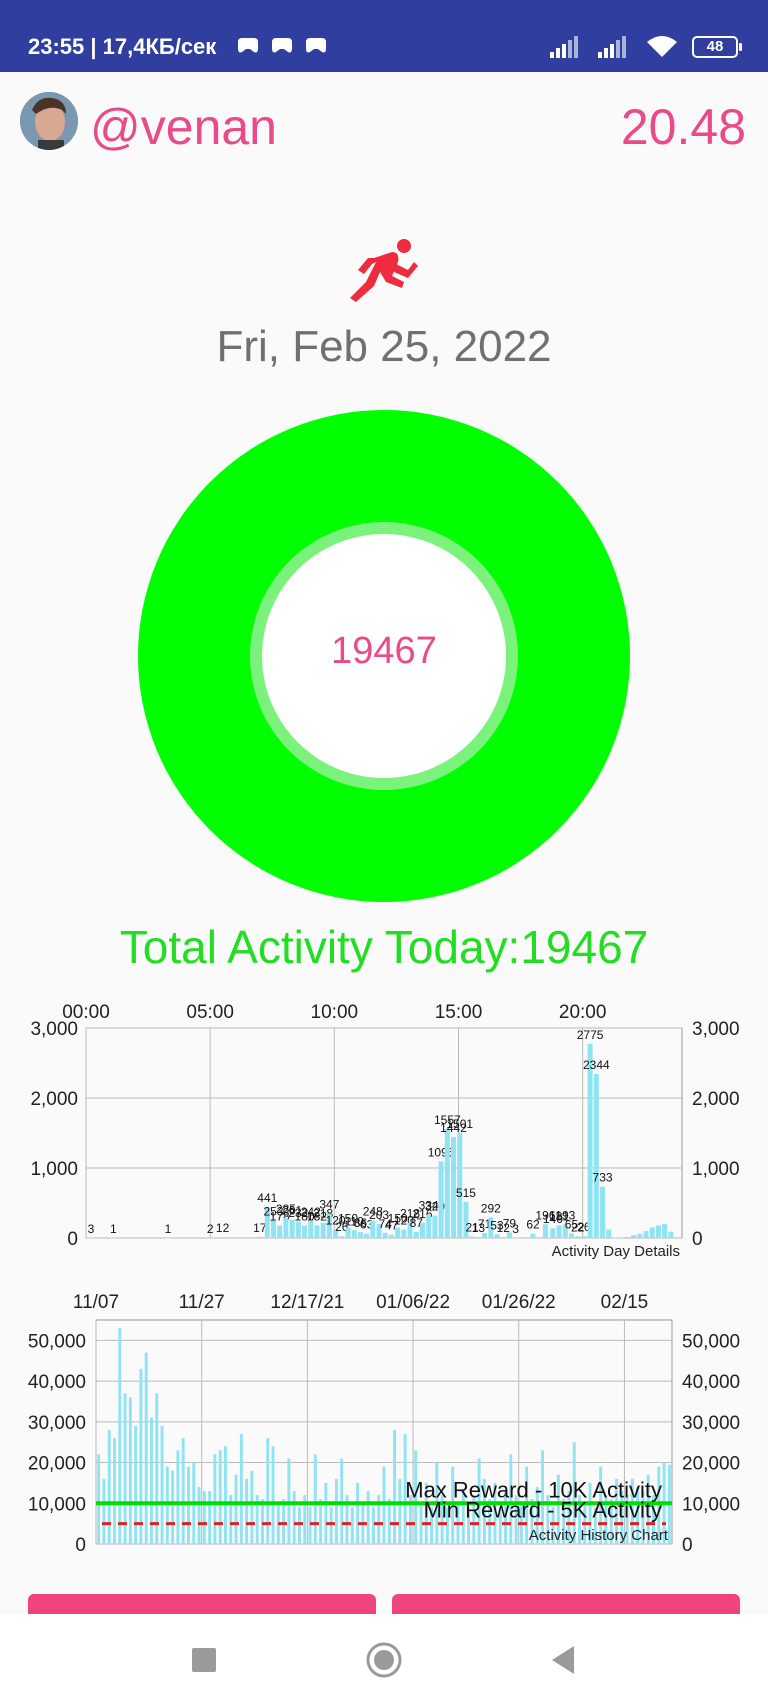  What do you see at coordinates (410, 1214) in the screenshot?
I see `bar-value-label: 218` at bounding box center [410, 1214].